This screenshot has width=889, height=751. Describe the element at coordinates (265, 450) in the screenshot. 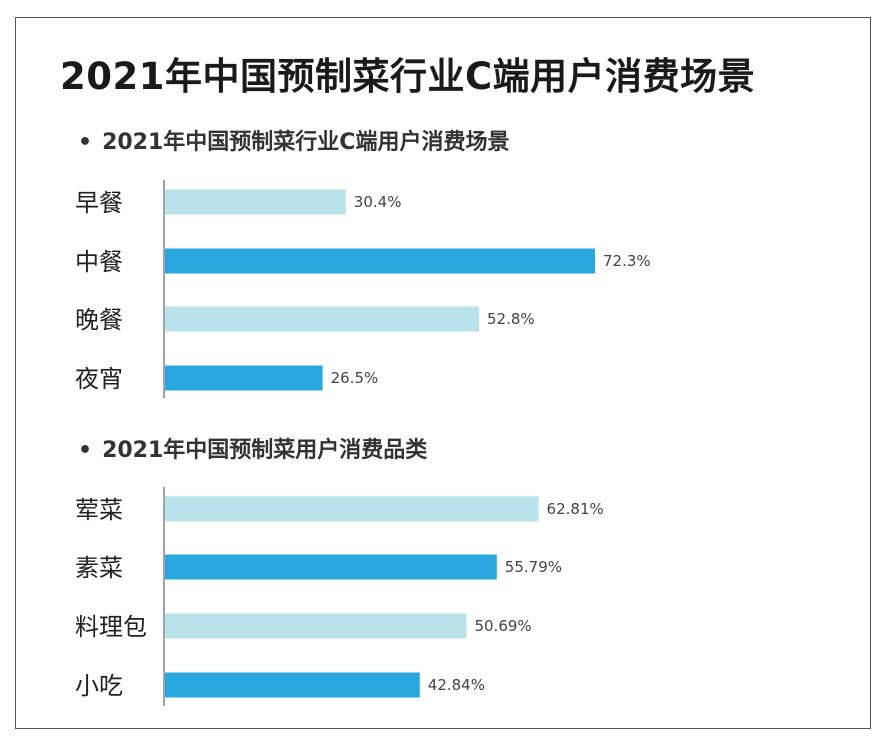

I see `section-title-text: 2021年中国预制菜用户消费品类` at that location.